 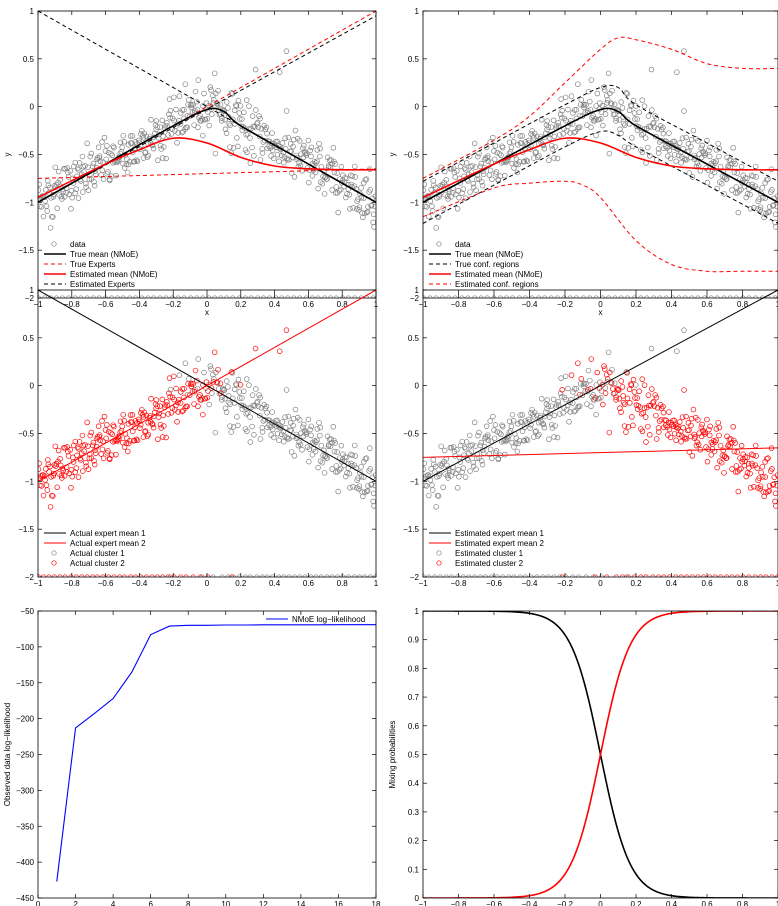 What do you see at coordinates (225, 903) in the screenshot?
I see `x-tick-label: 10` at bounding box center [225, 903].